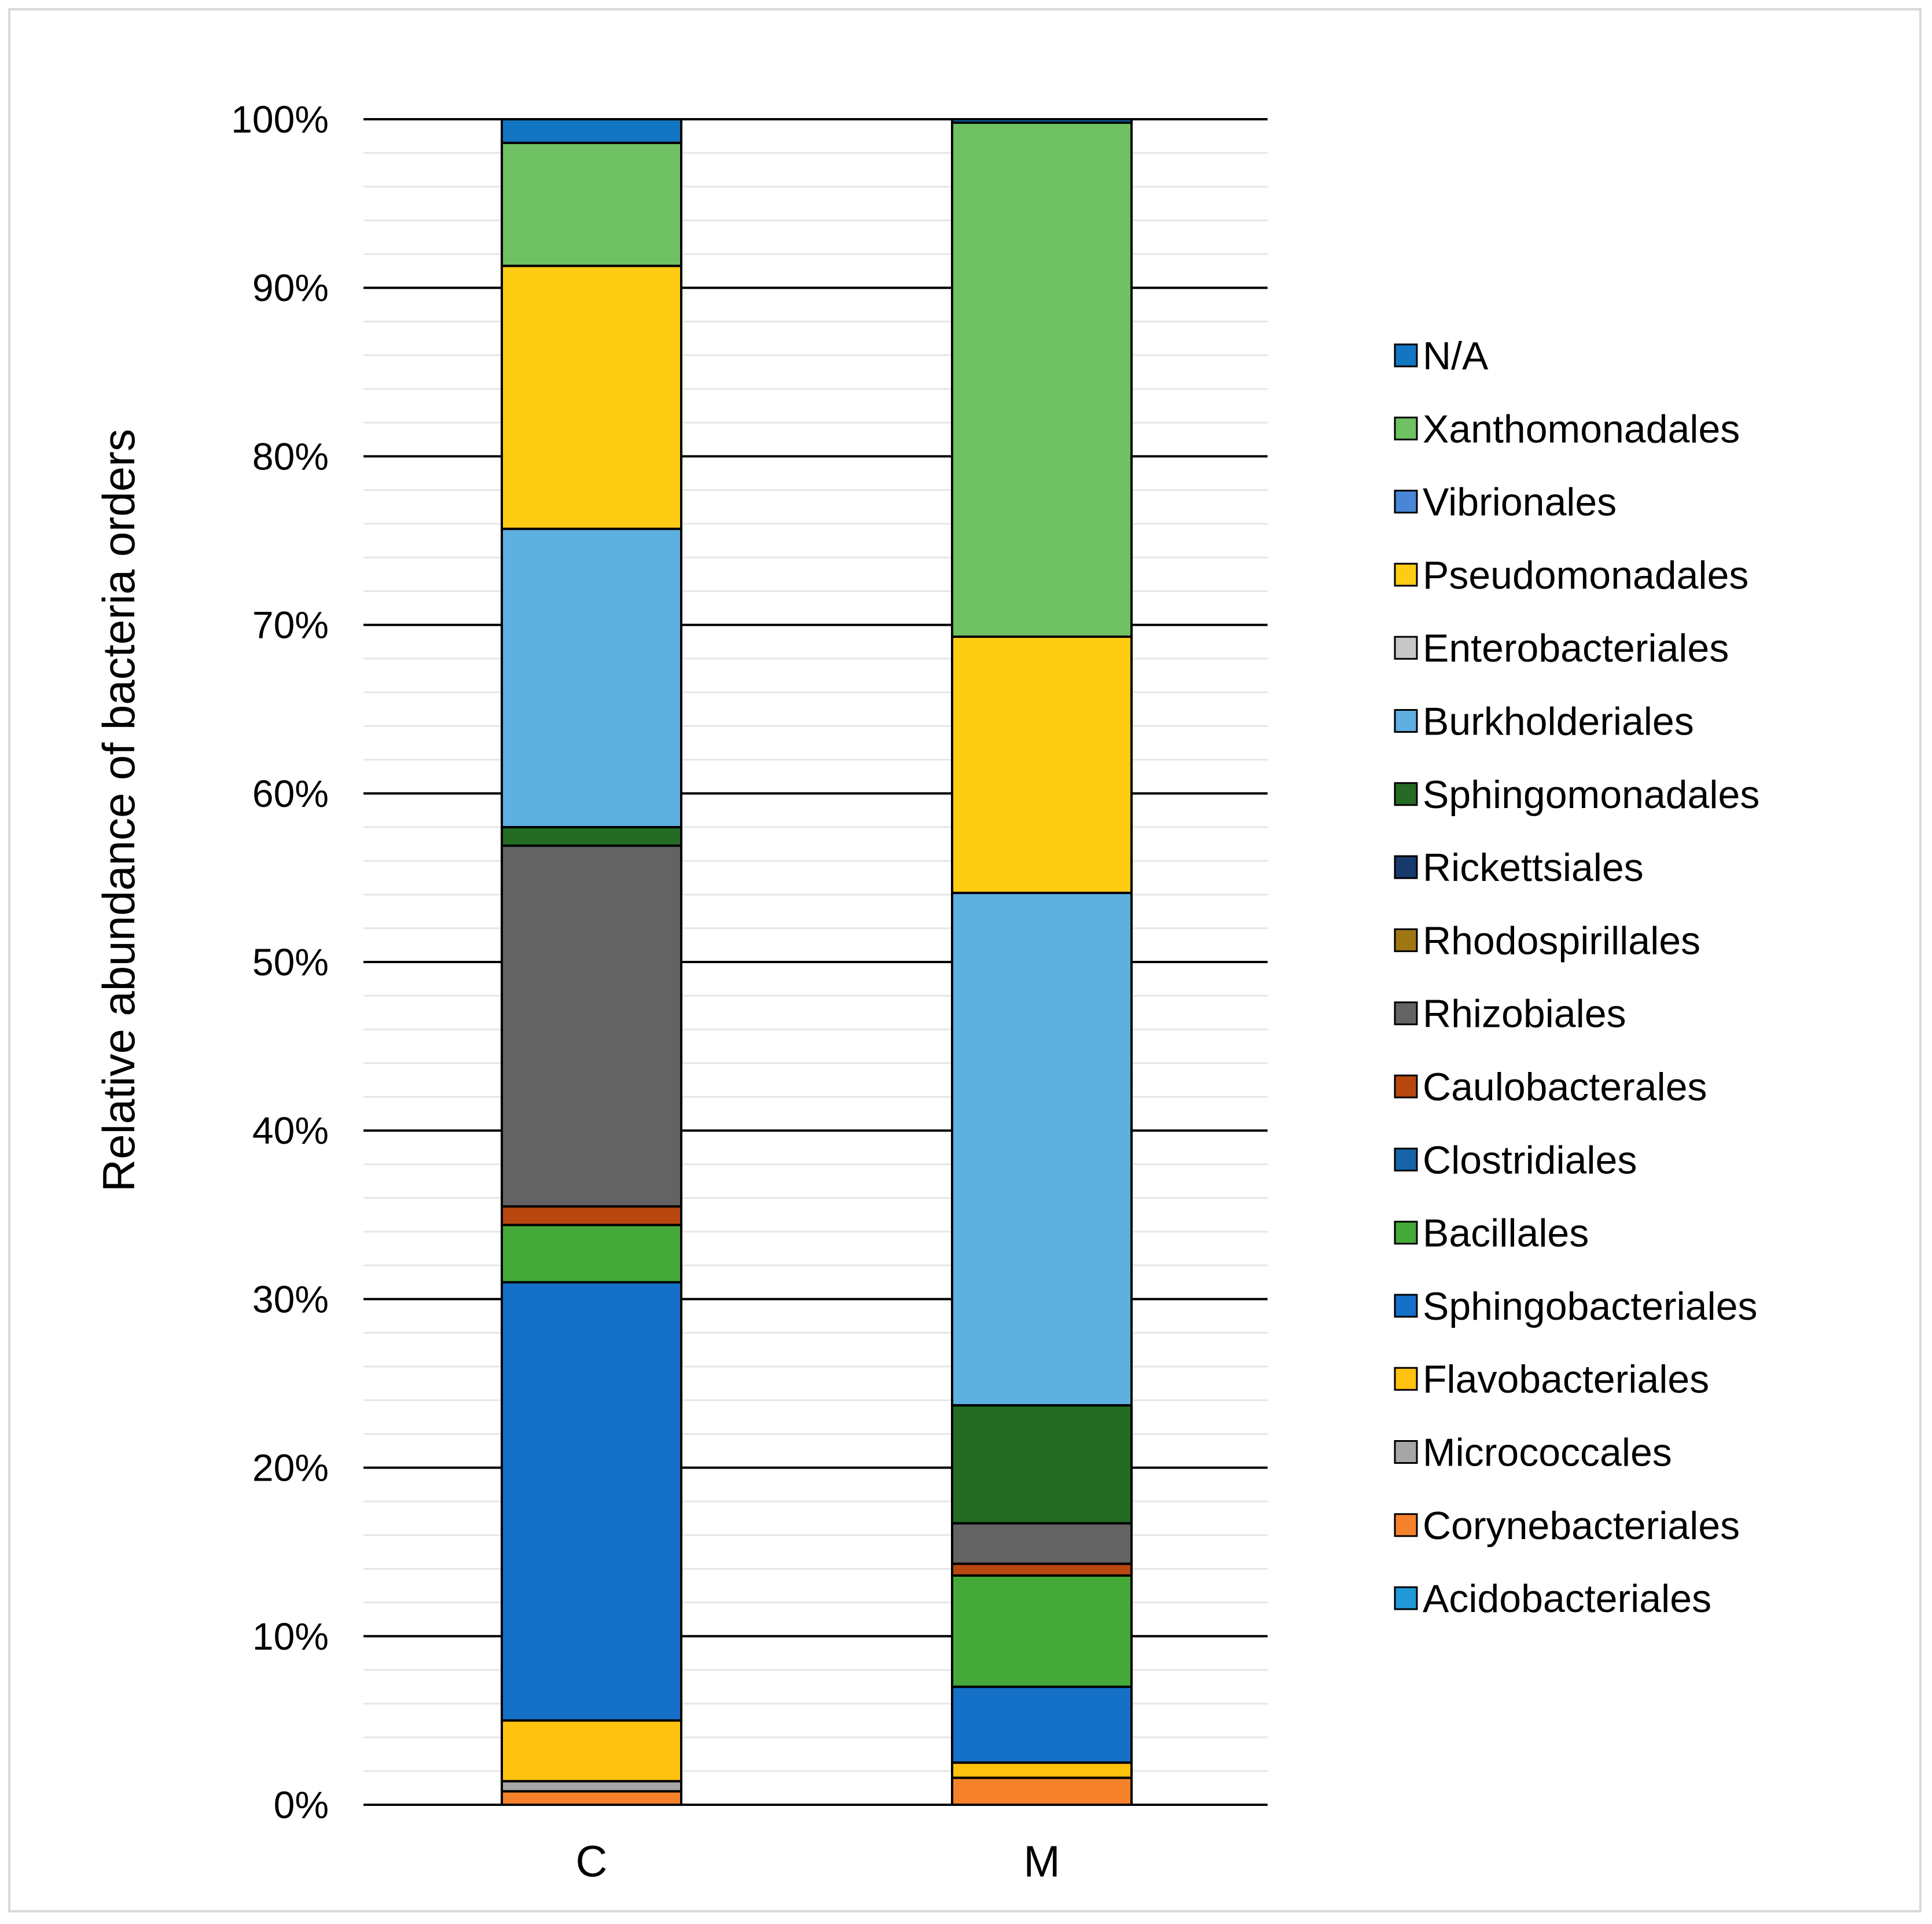 Image resolution: width=1932 pixels, height=1924 pixels. What do you see at coordinates (591, 1786) in the screenshot?
I see `bar-segment-C-micrococcales` at bounding box center [591, 1786].